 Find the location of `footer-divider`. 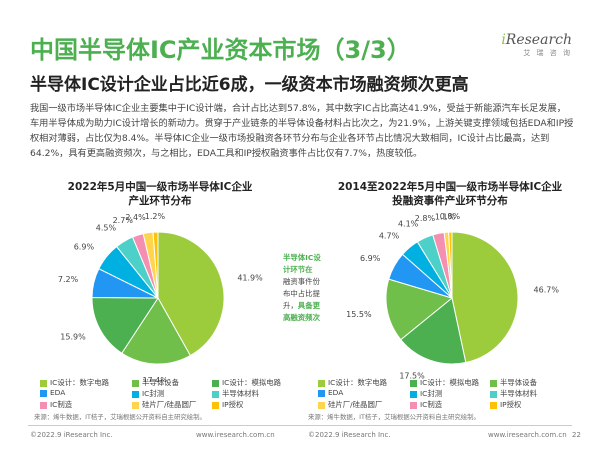

footer-divider is located at coordinates (300, 425).